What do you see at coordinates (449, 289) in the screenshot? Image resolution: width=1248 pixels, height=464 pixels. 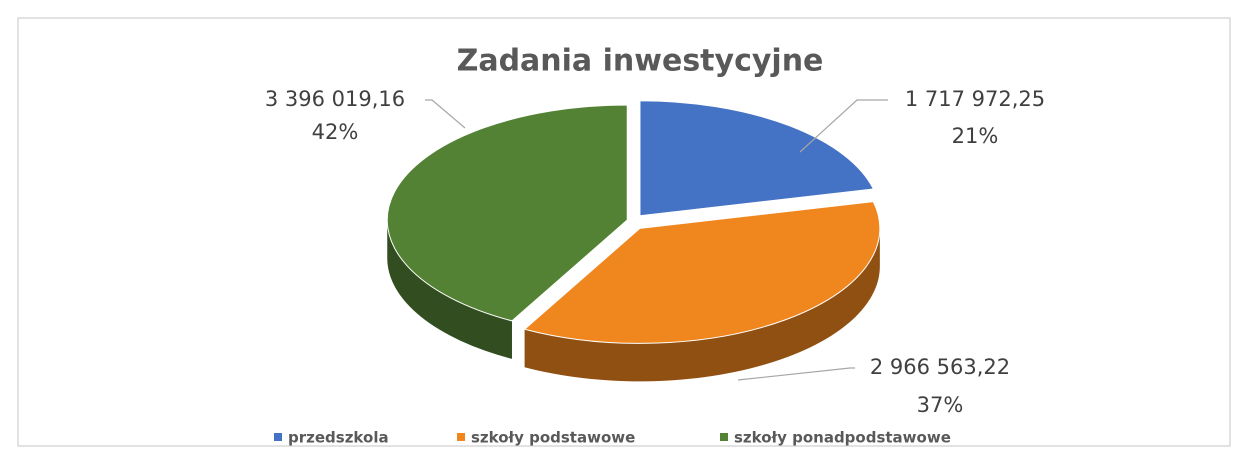 I see `slice-side` at bounding box center [449, 289].